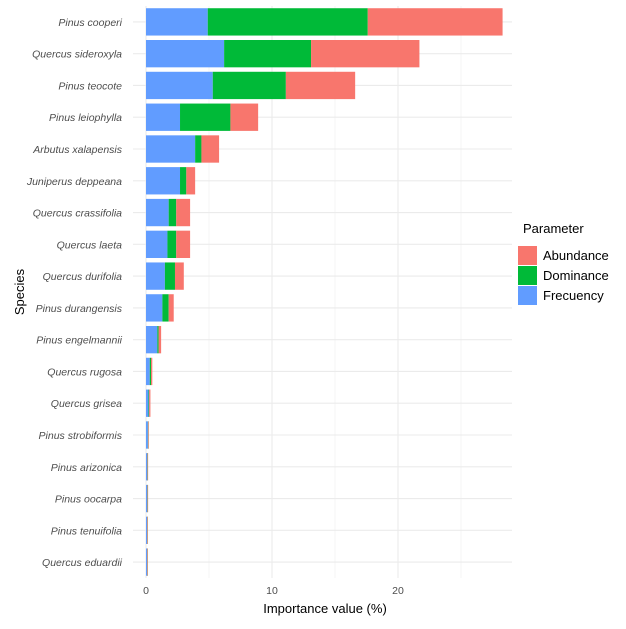 This screenshot has width=626, height=629. What do you see at coordinates (86, 404) in the screenshot?
I see `y-tick-label: Quercus grisea` at bounding box center [86, 404].